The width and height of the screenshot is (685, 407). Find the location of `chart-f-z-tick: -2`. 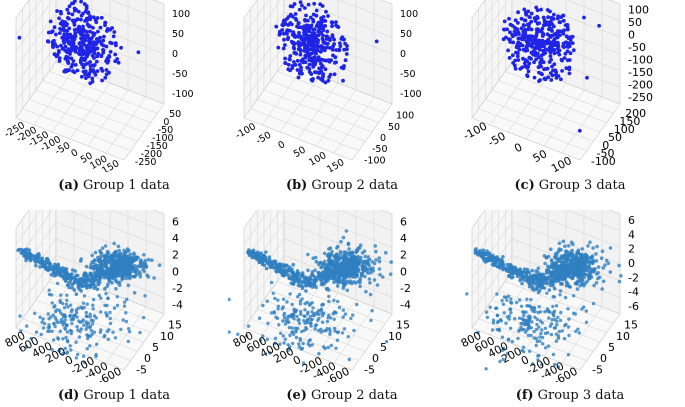

chart-f-z-tick: -2 is located at coordinates (633, 277).